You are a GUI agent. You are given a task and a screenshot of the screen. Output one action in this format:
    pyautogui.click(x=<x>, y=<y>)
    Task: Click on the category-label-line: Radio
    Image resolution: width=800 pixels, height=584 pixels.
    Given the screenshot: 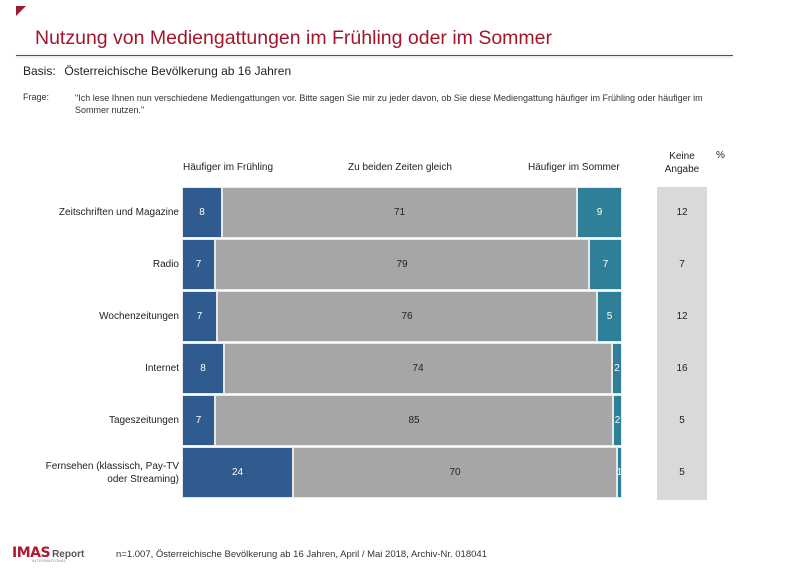 What is the action you would take?
    pyautogui.click(x=165, y=264)
    